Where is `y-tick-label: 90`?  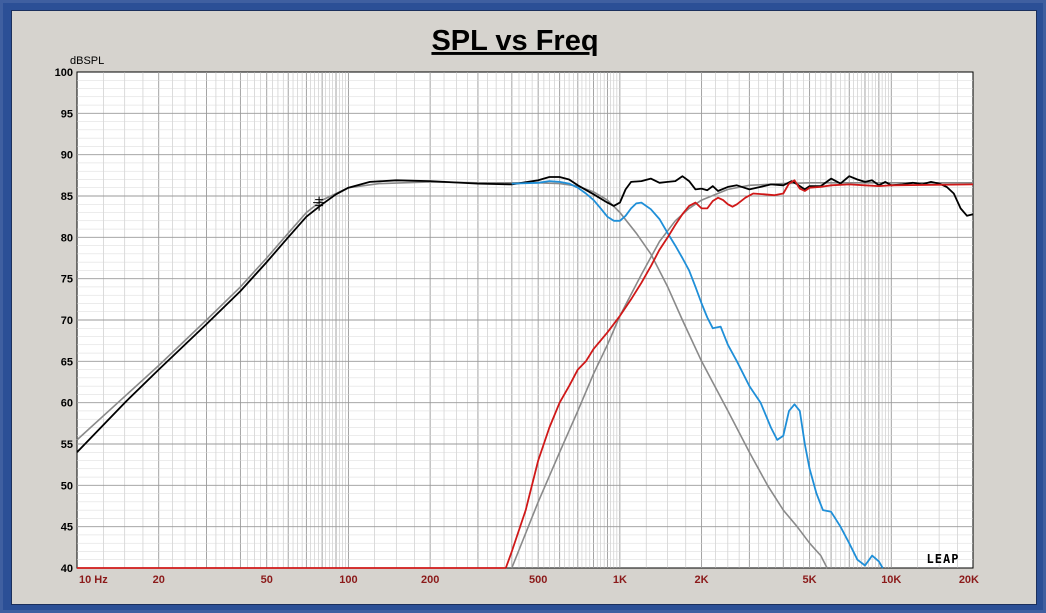 y-tick-label: 90 is located at coordinates (67, 156).